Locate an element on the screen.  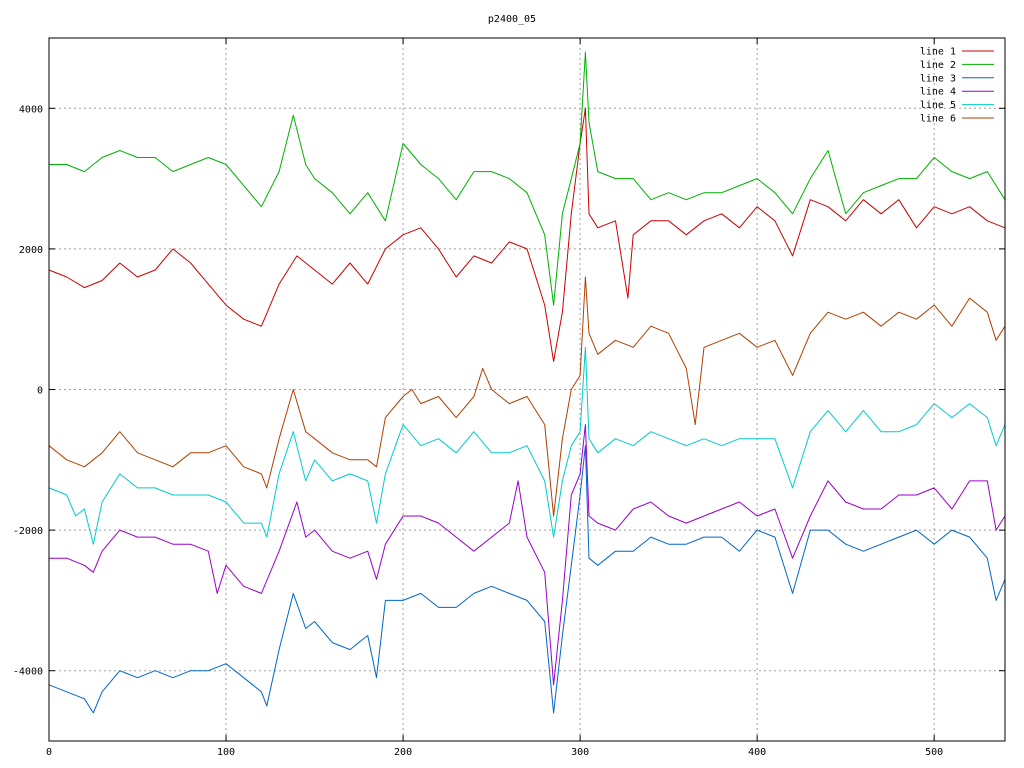
legend-label-6: line 6 is located at coordinates (938, 119).